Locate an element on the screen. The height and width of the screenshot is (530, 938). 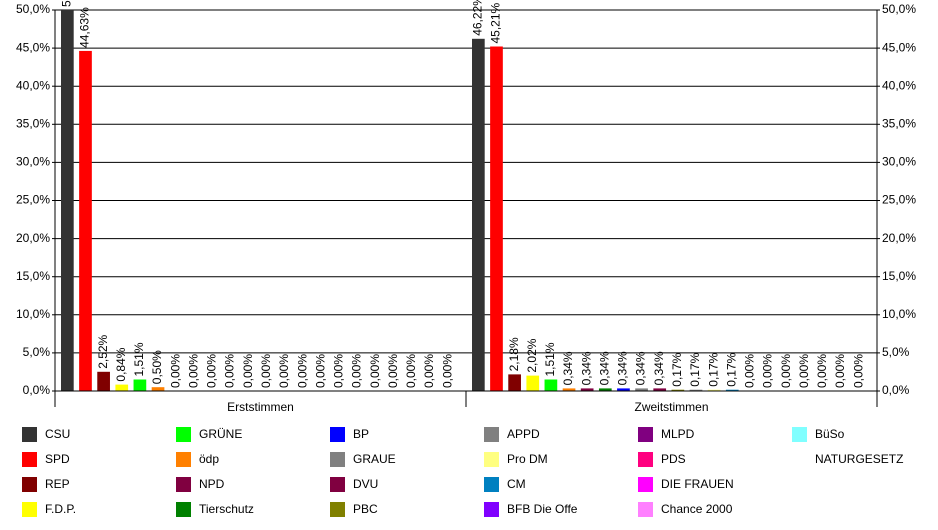
y-tick-label: 15,0% is located at coordinates (33, 276).